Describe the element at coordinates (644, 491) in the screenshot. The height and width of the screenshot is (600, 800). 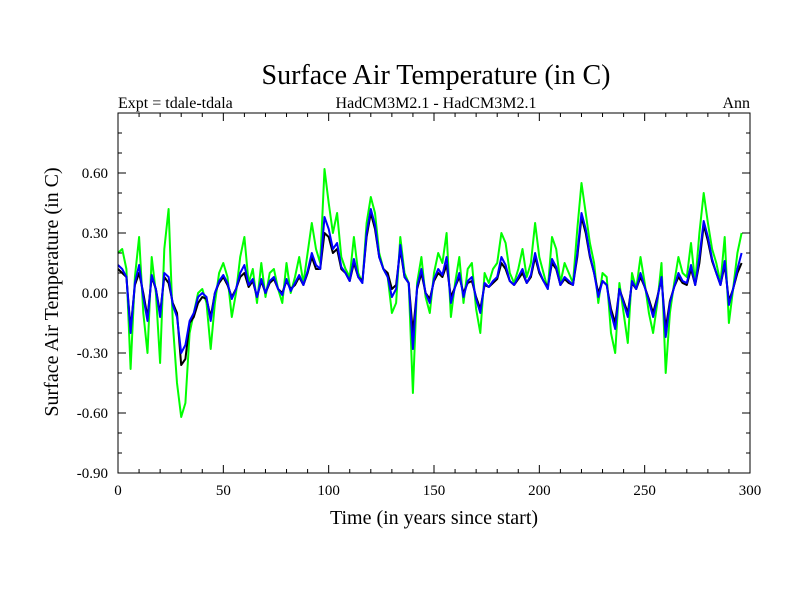
I see `x-tick-label: 250` at that location.